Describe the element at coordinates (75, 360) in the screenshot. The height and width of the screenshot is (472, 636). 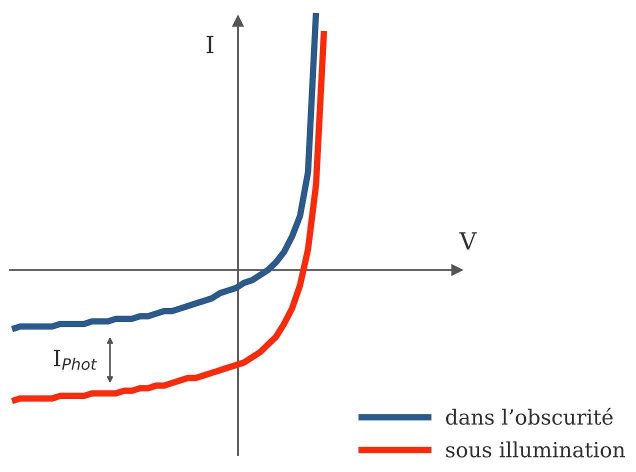
I see `annotation: I$_{Phot}$` at that location.